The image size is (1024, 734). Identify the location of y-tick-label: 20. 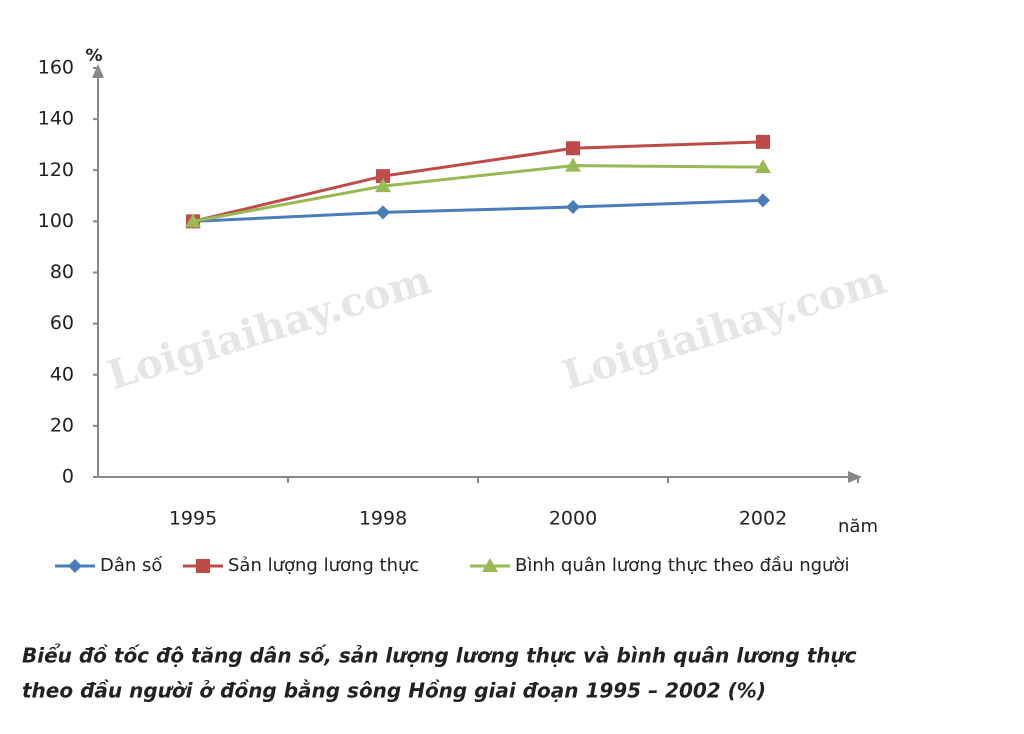
(62, 425).